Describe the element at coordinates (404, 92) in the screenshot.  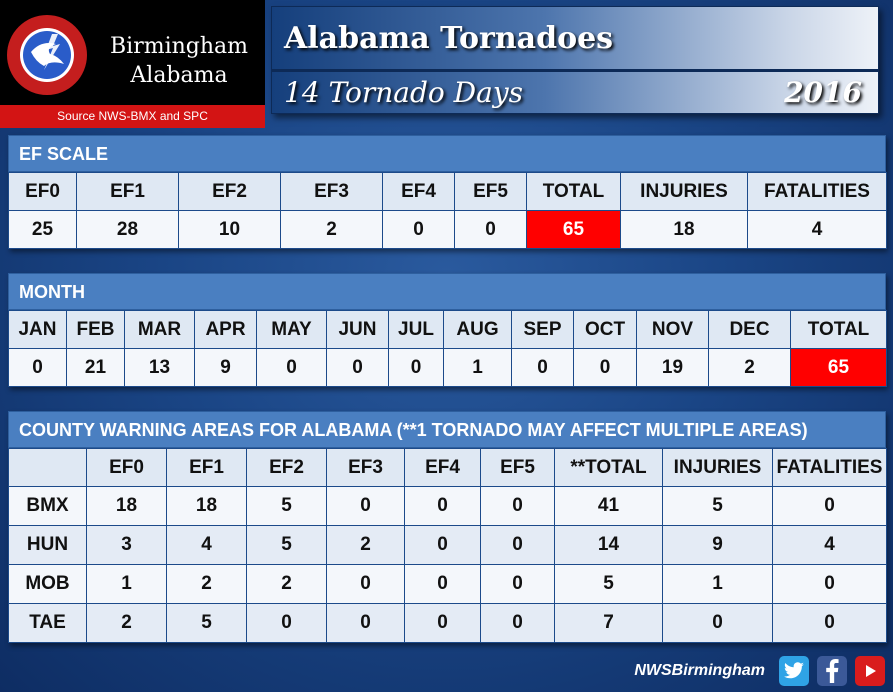
I see `page-subtitle: 14 Tornado Days` at that location.